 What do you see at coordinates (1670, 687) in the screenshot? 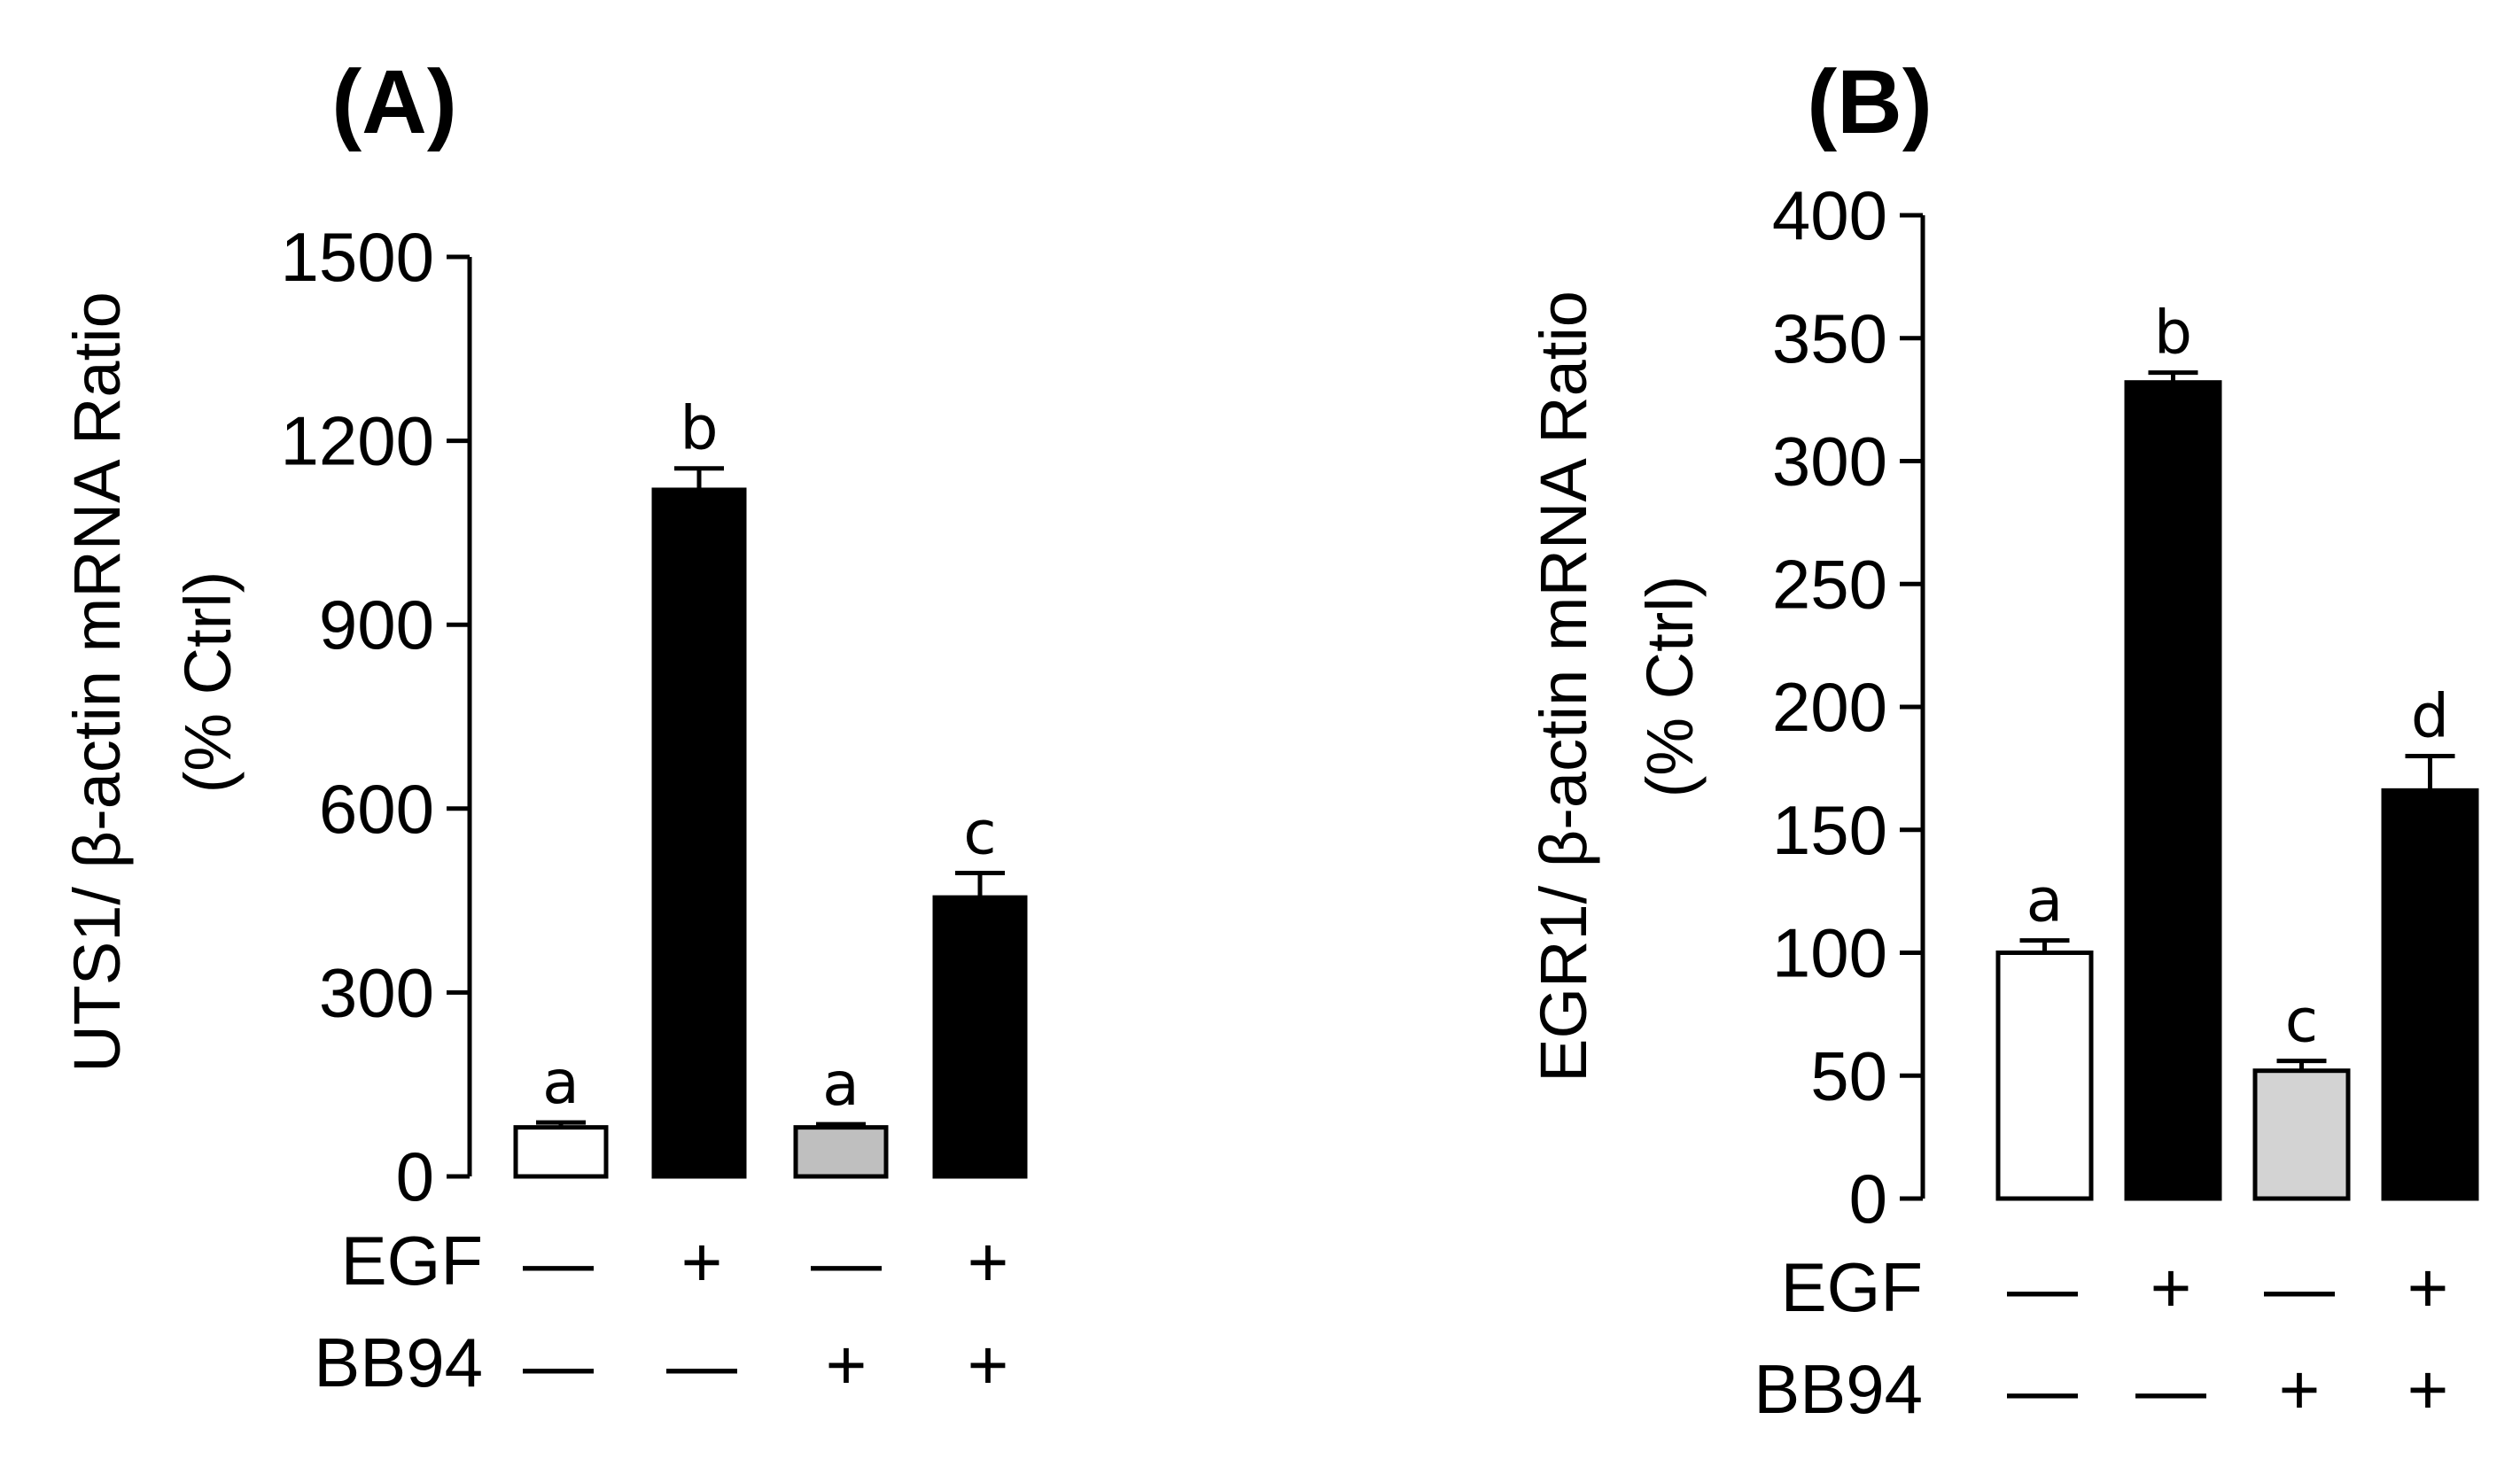
I see `panel-b-y-axis-unit: (% Ctrl)` at bounding box center [1670, 687].